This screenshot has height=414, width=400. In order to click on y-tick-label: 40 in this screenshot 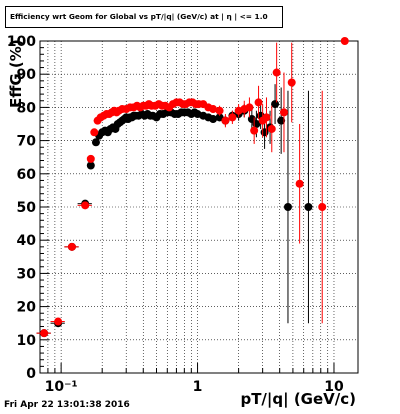, I will do `click(27, 241)`.